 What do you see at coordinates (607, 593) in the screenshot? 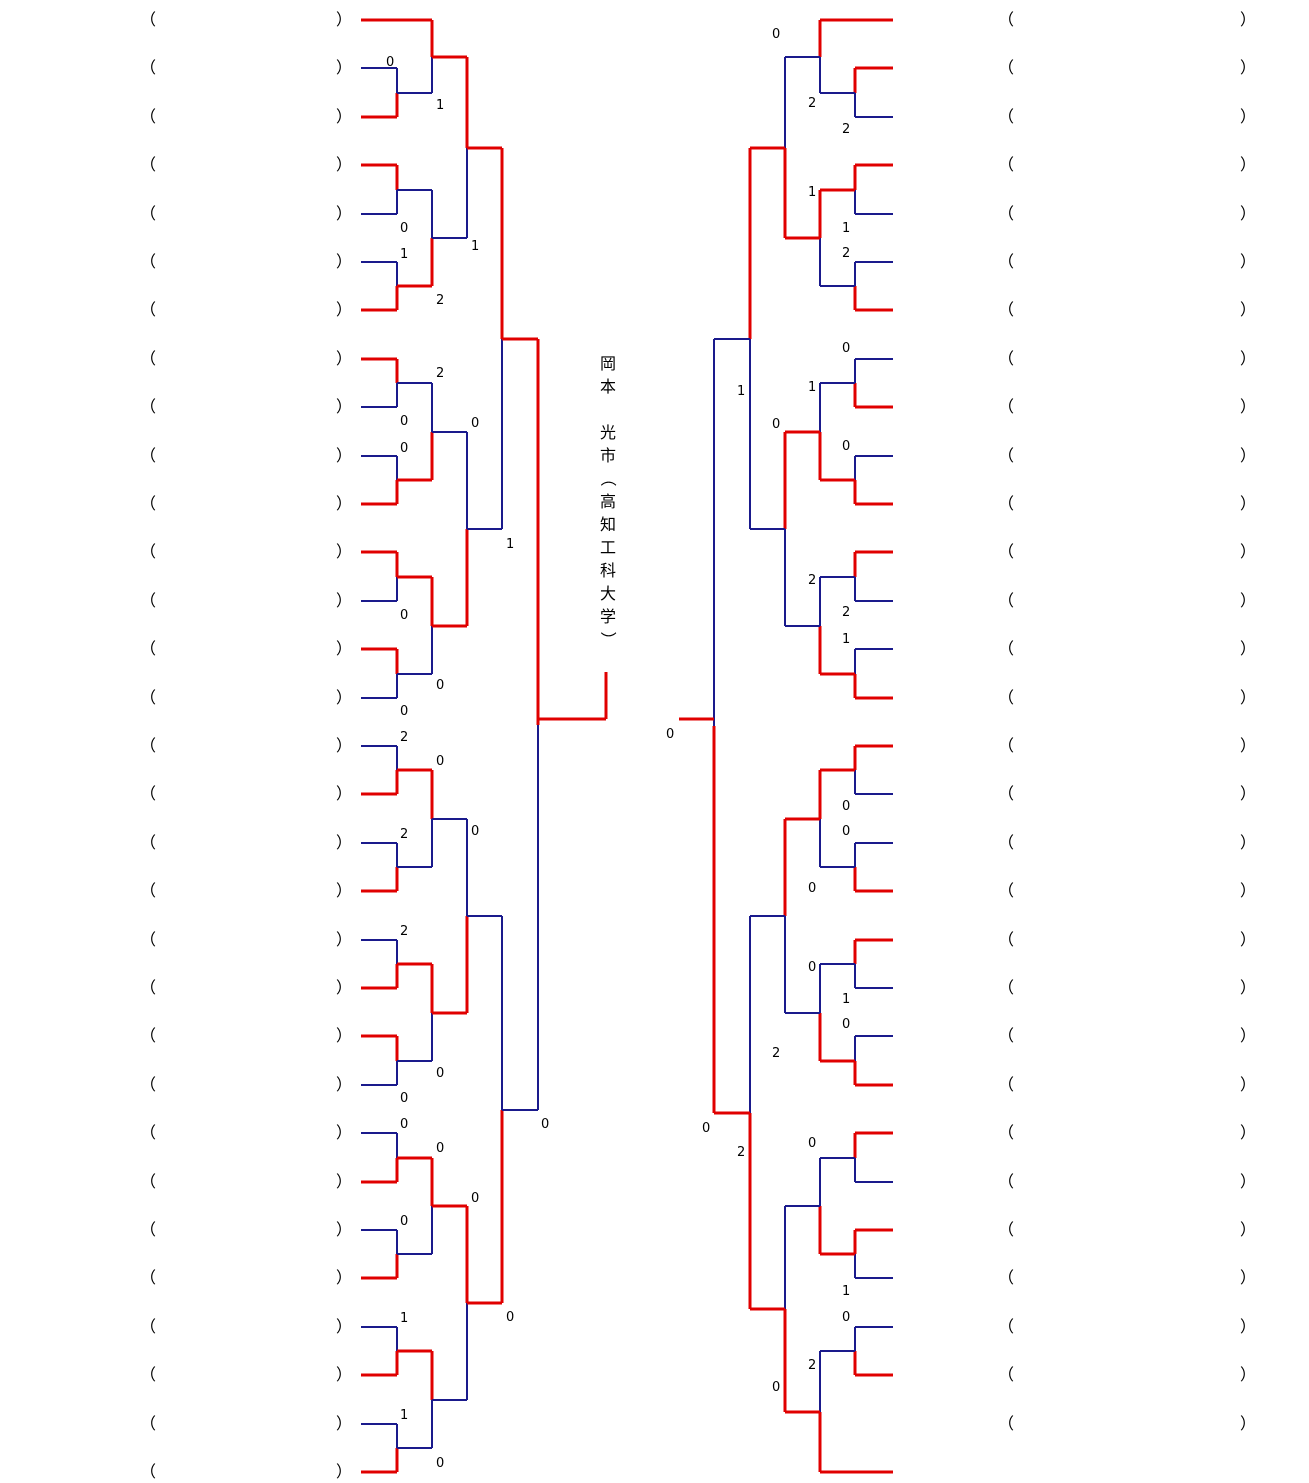
I see `champion-char: 大` at bounding box center [607, 593].